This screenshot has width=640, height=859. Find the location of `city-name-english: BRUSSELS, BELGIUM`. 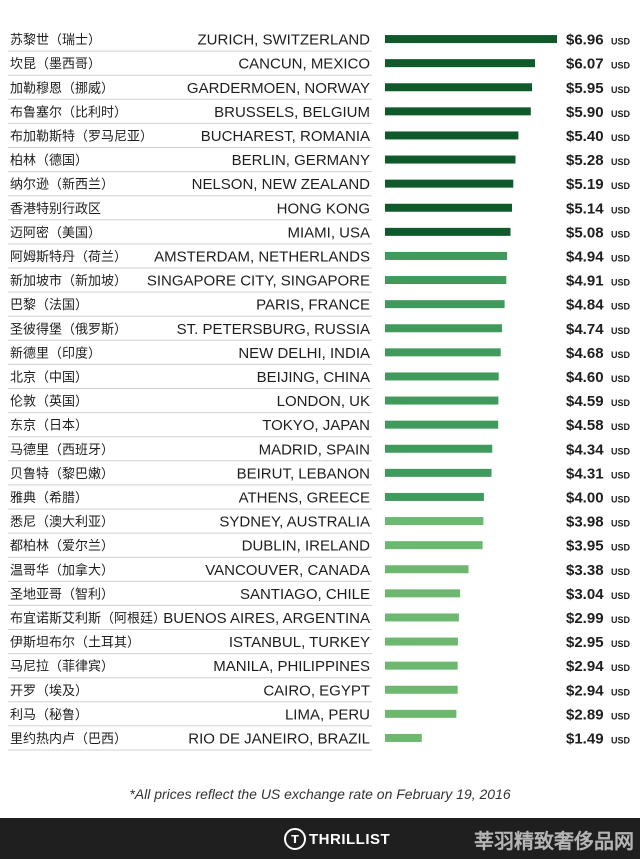

city-name-english: BRUSSELS, BELGIUM is located at coordinates (292, 112).